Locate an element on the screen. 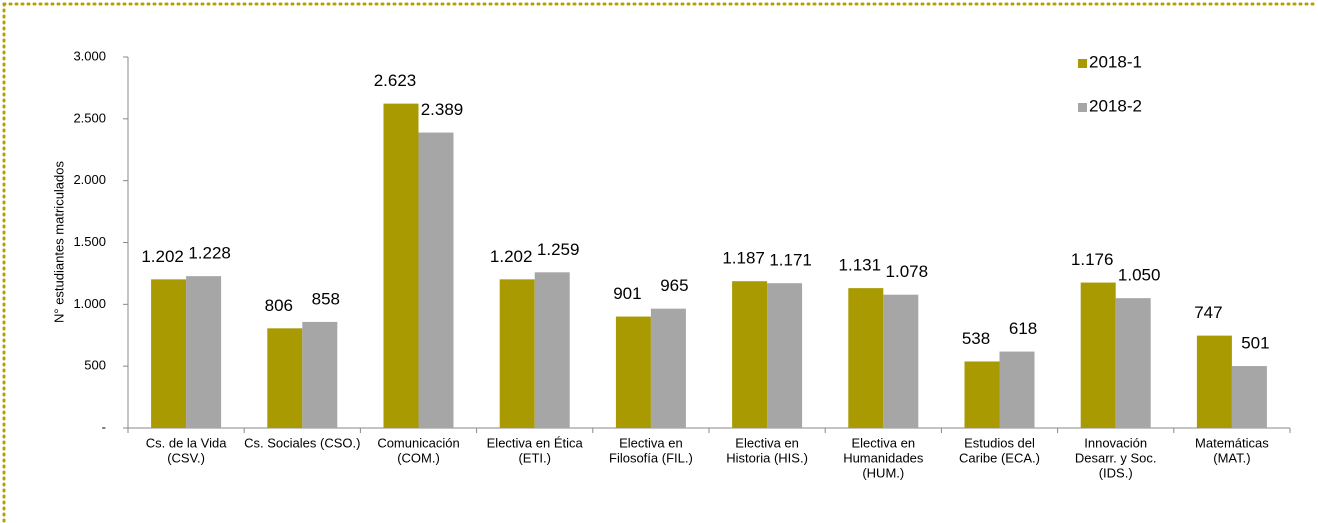  y-axis-label: N° estudiantes matriculados is located at coordinates (58, 242).